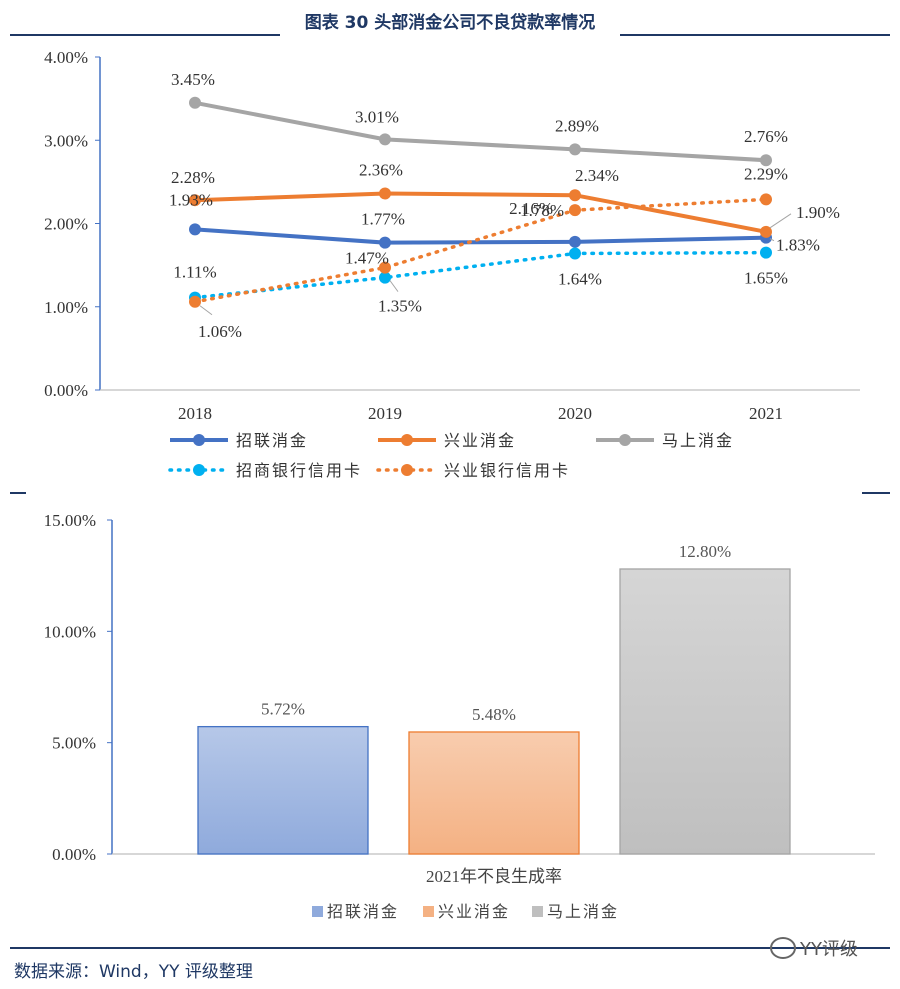 This screenshot has height=989, width=900. Describe the element at coordinates (283, 709) in the screenshot. I see `data-label: 5.72%` at that location.